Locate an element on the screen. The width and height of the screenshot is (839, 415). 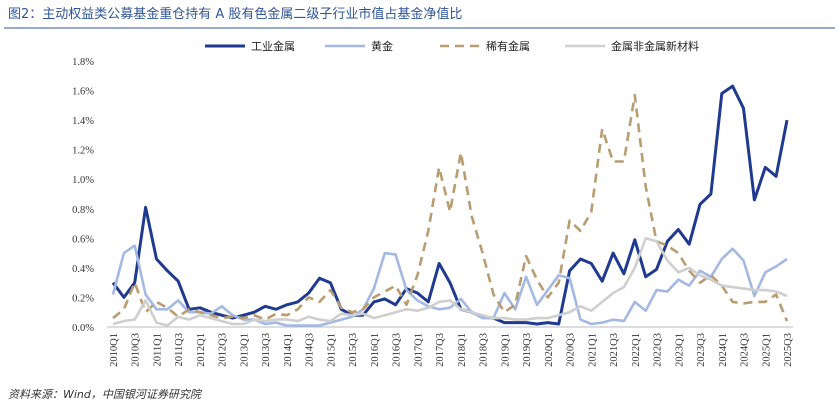
x-tick-label: 2020Q3 is located at coordinates (571, 350).